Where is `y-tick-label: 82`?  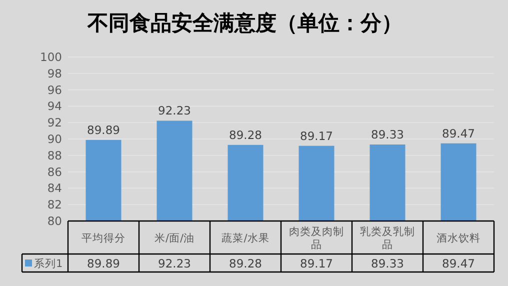
y-tick-label: 82 is located at coordinates (54, 205).